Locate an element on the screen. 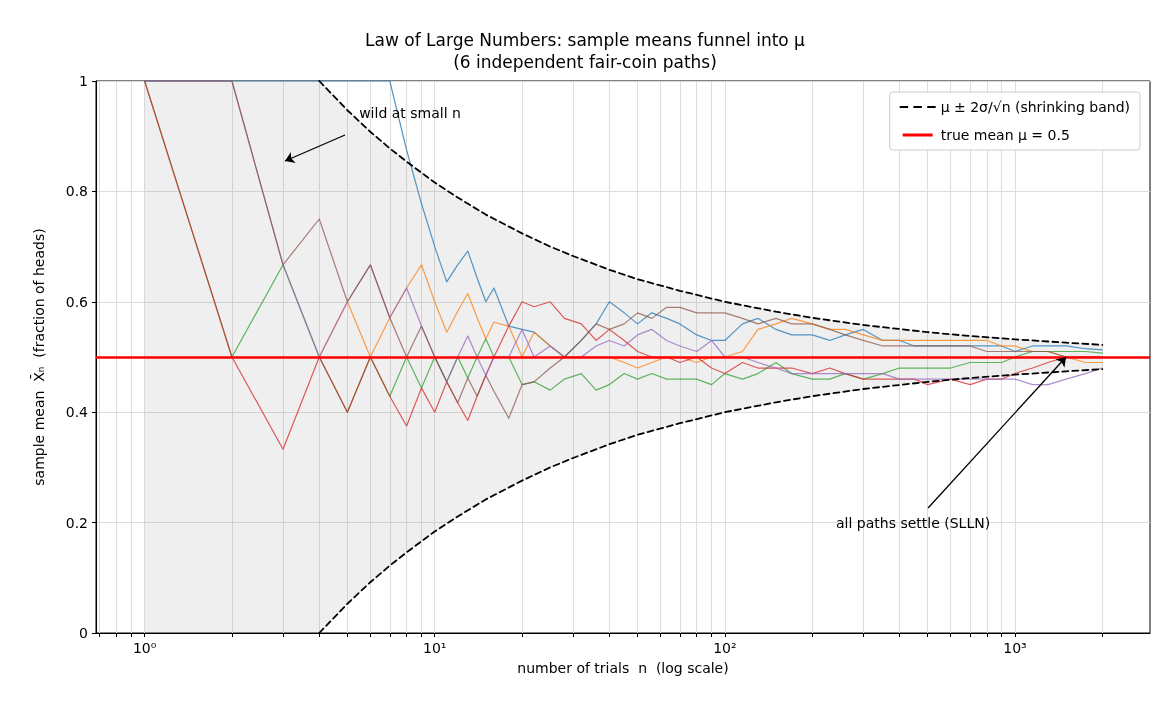 This screenshot has height=715, width=1170. x-tick-label: 10⁰ is located at coordinates (144, 648).